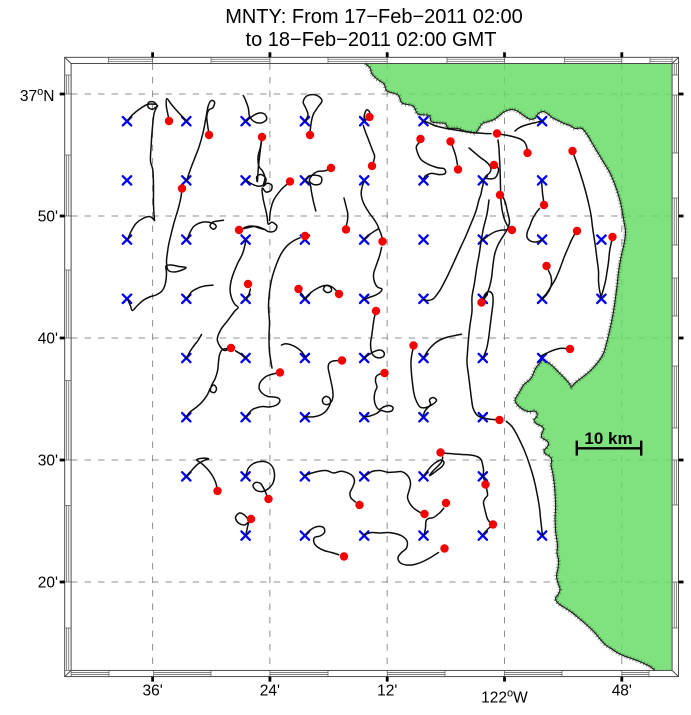 This screenshot has width=691, height=715. Describe the element at coordinates (37, 95) in the screenshot. I see `svg-text: 37oN` at that location.